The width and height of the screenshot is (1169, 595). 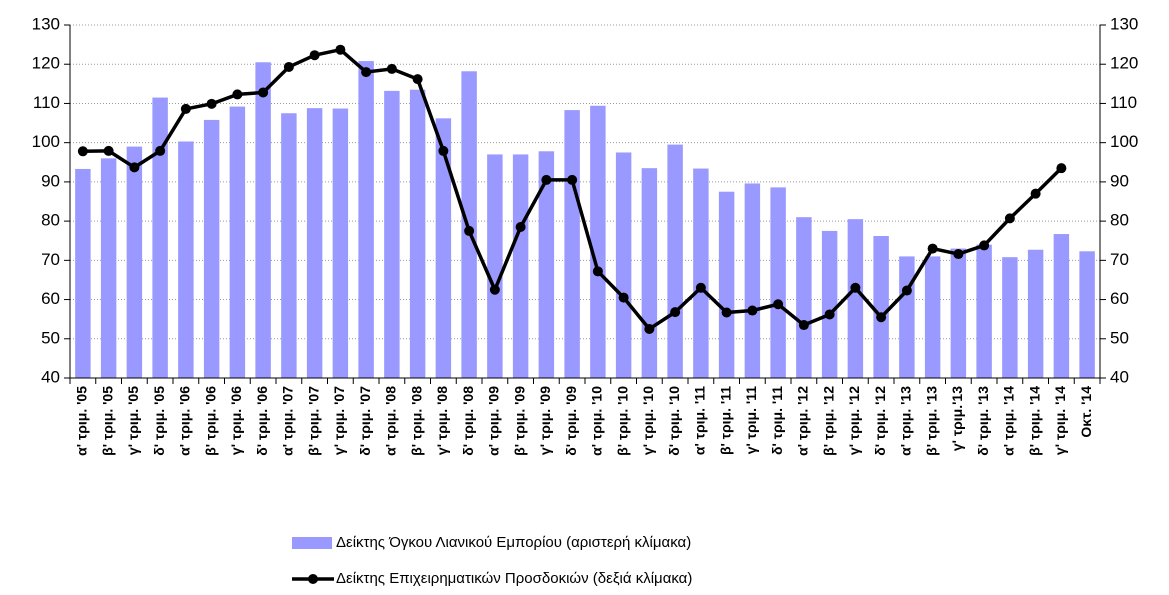 I want to click on x-tick-label: γ' τριμ. '14, so click(x=1060, y=420).